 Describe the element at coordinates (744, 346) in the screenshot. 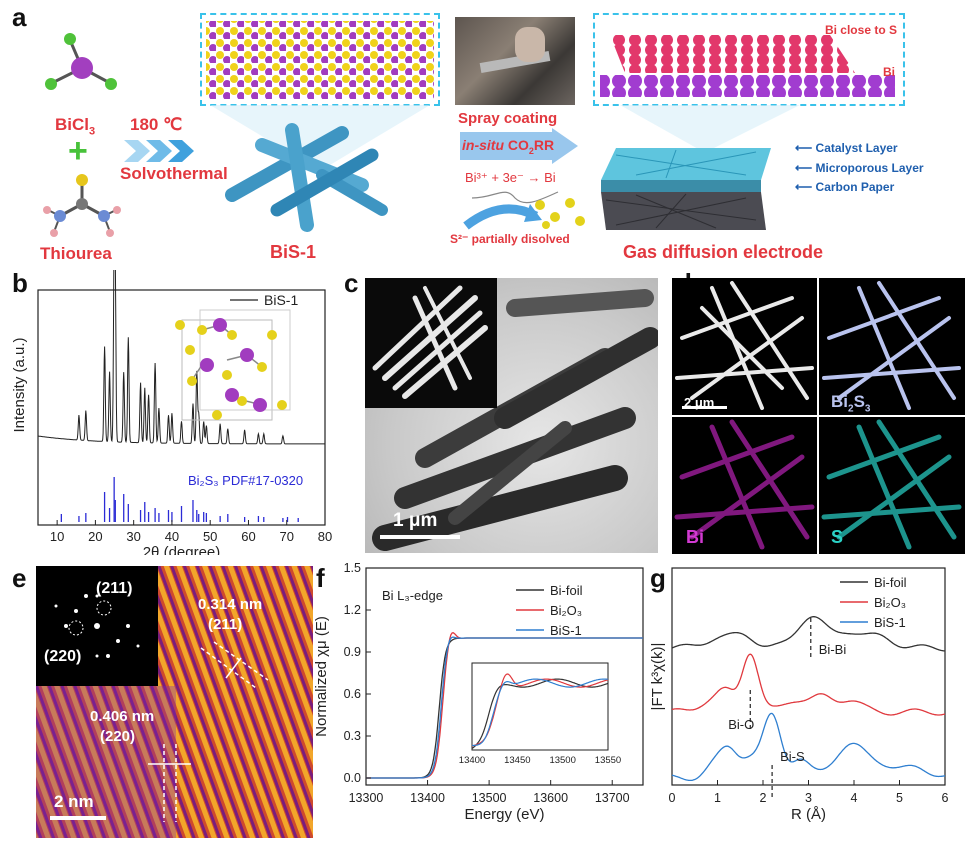

I see `sem-image: 2 μm` at that location.